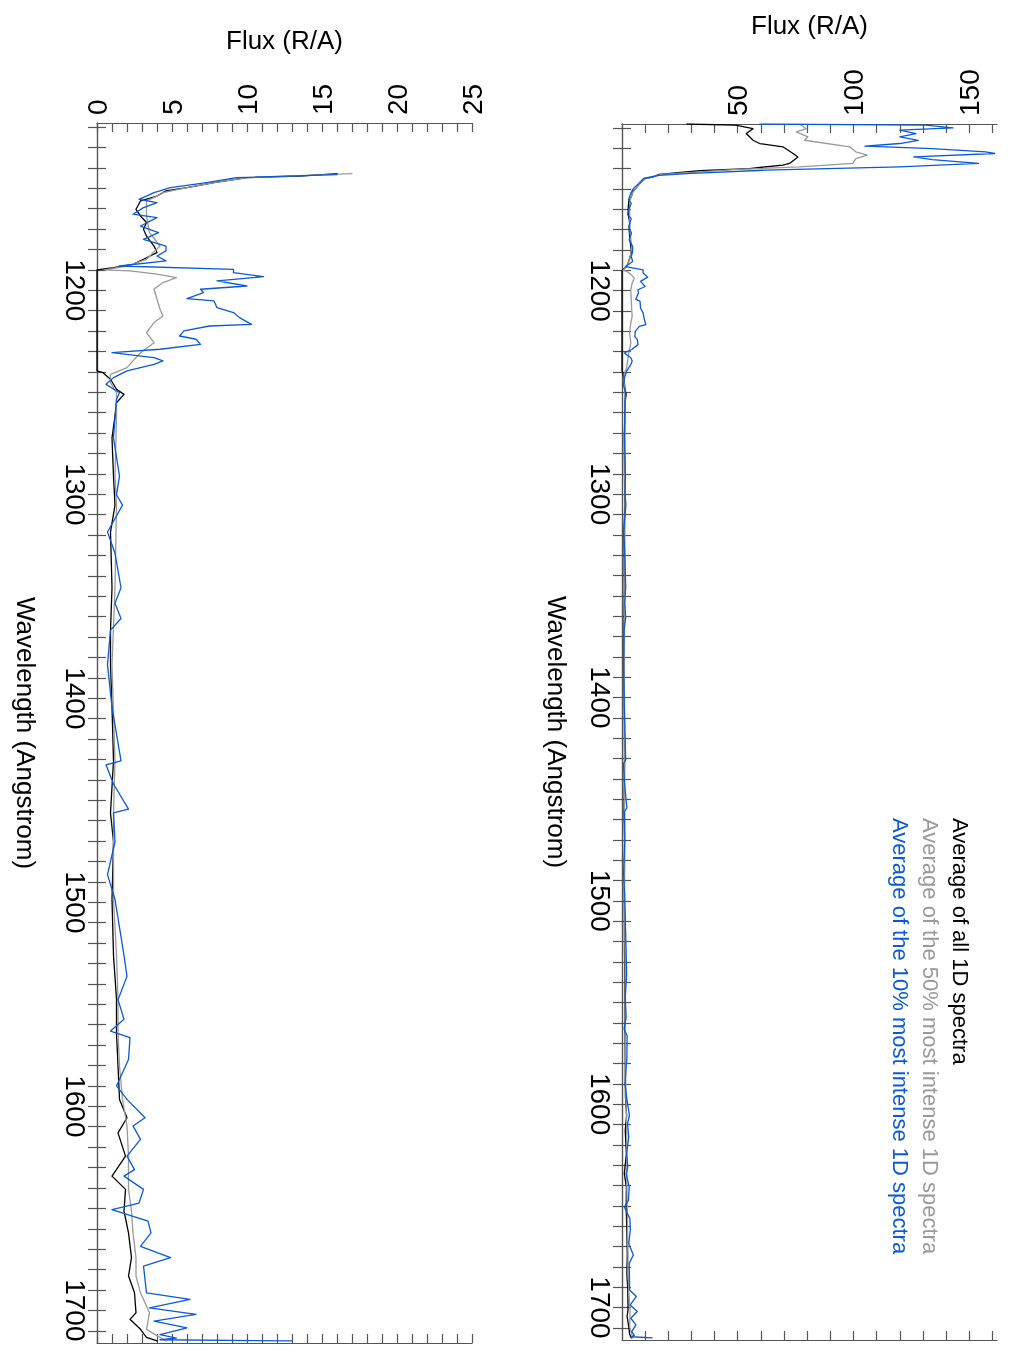 This screenshot has height=1365, width=1018. Describe the element at coordinates (969, 92) in the screenshot. I see `x-tick-label: 150` at that location.